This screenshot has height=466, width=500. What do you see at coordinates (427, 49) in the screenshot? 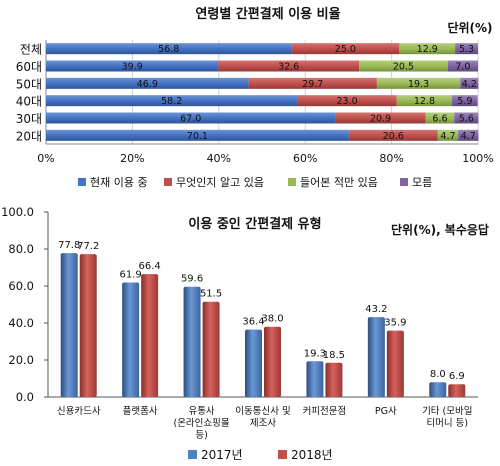
I see `chart1-data-label: 12.9` at bounding box center [427, 49].